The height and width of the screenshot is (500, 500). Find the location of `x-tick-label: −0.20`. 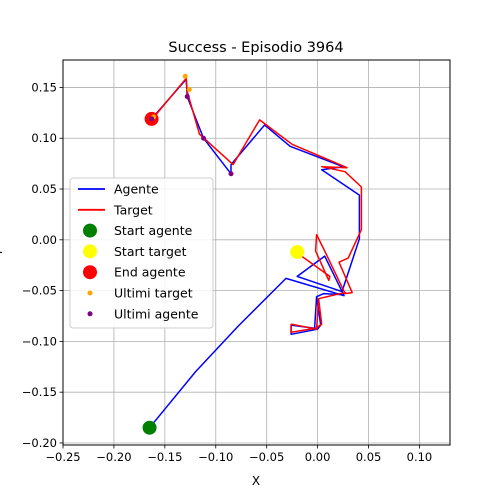

x-tick-label: −0.20 is located at coordinates (113, 457).